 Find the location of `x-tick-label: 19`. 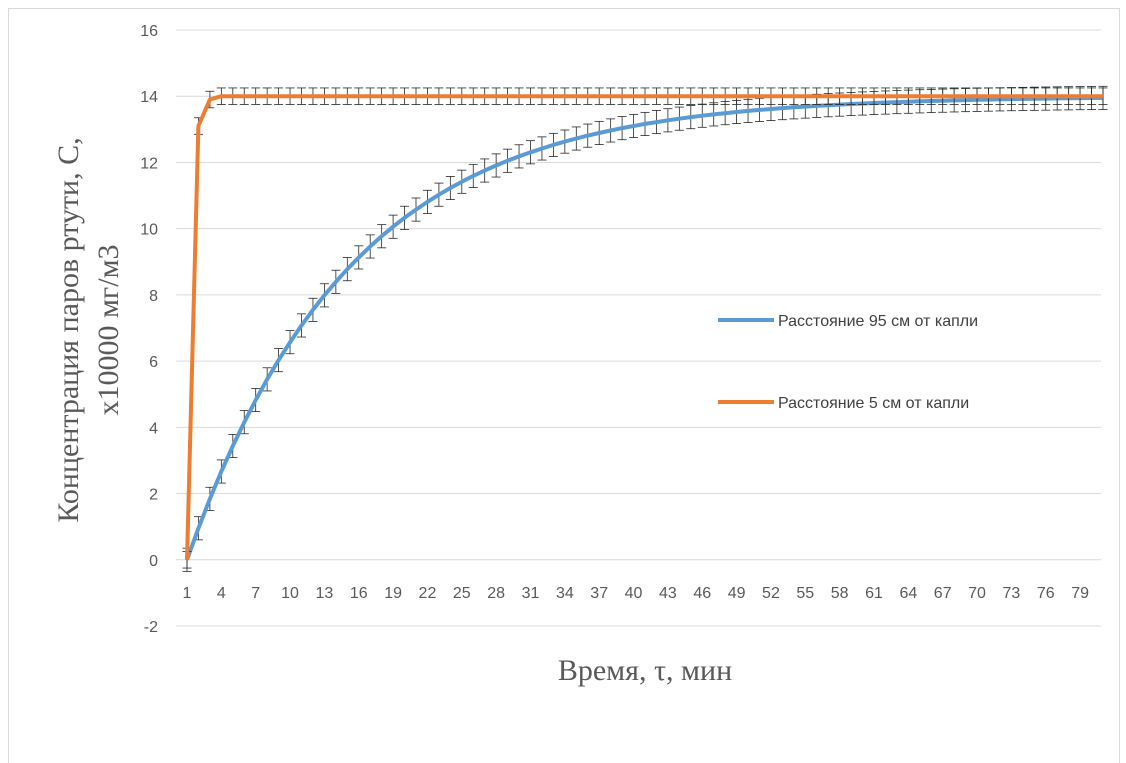

x-tick-label: 19 is located at coordinates (393, 593).